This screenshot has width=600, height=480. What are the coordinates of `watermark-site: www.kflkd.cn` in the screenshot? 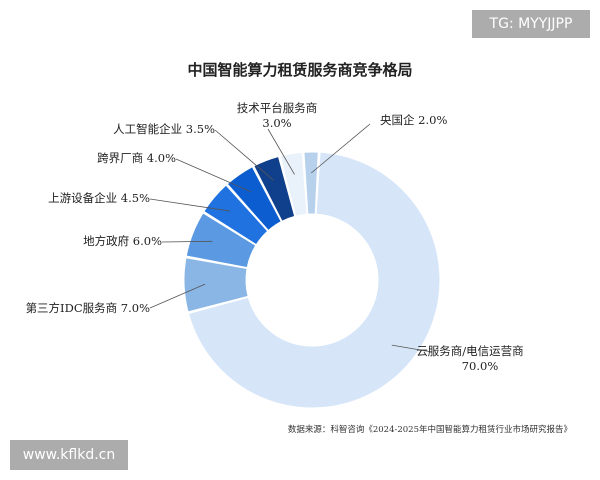 It's located at (69, 455).